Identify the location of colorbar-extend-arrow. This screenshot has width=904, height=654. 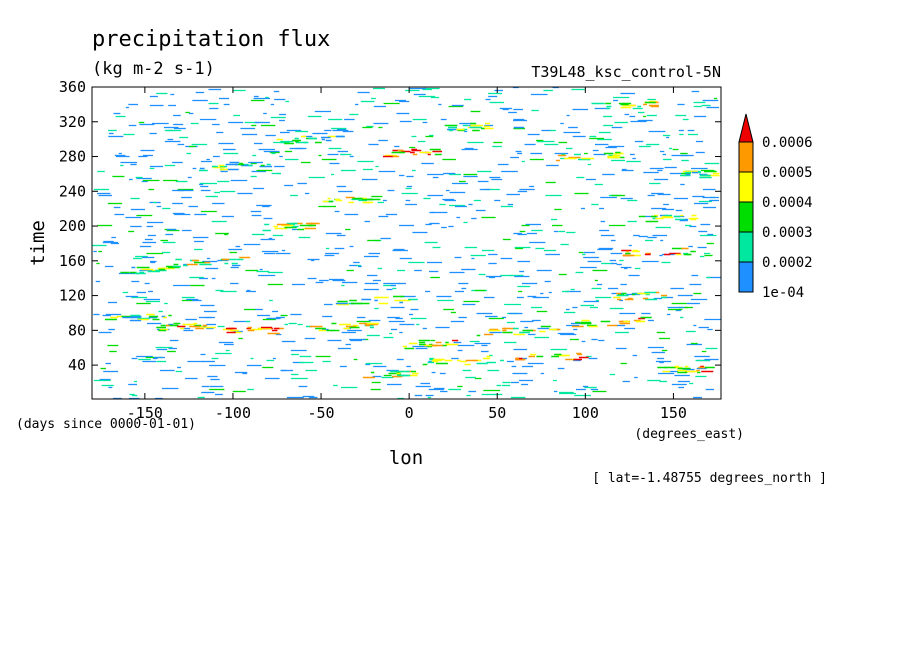
(746, 128).